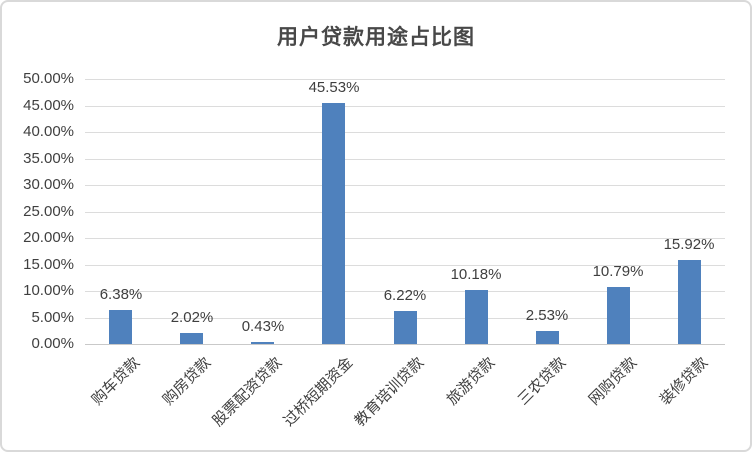 Image resolution: width=752 pixels, height=454 pixels. Describe the element at coordinates (547, 315) in the screenshot. I see `bar-data-label: 2.53%` at that location.